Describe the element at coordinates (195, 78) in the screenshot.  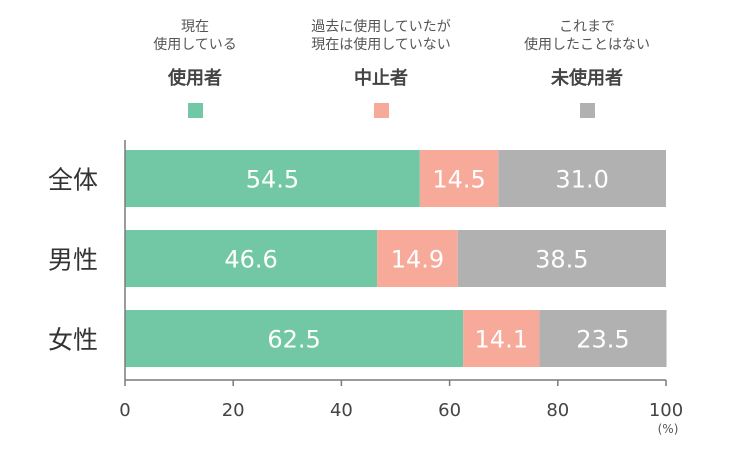
I see `legend-series-name: 使用者` at that location.